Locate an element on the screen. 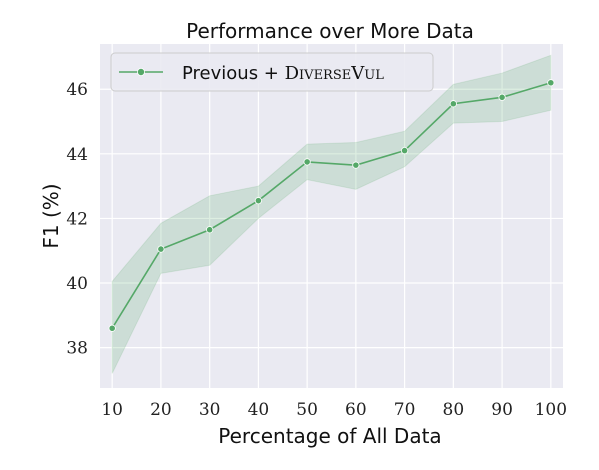  x-axis-label: Percentage of All Data is located at coordinates (329, 436).